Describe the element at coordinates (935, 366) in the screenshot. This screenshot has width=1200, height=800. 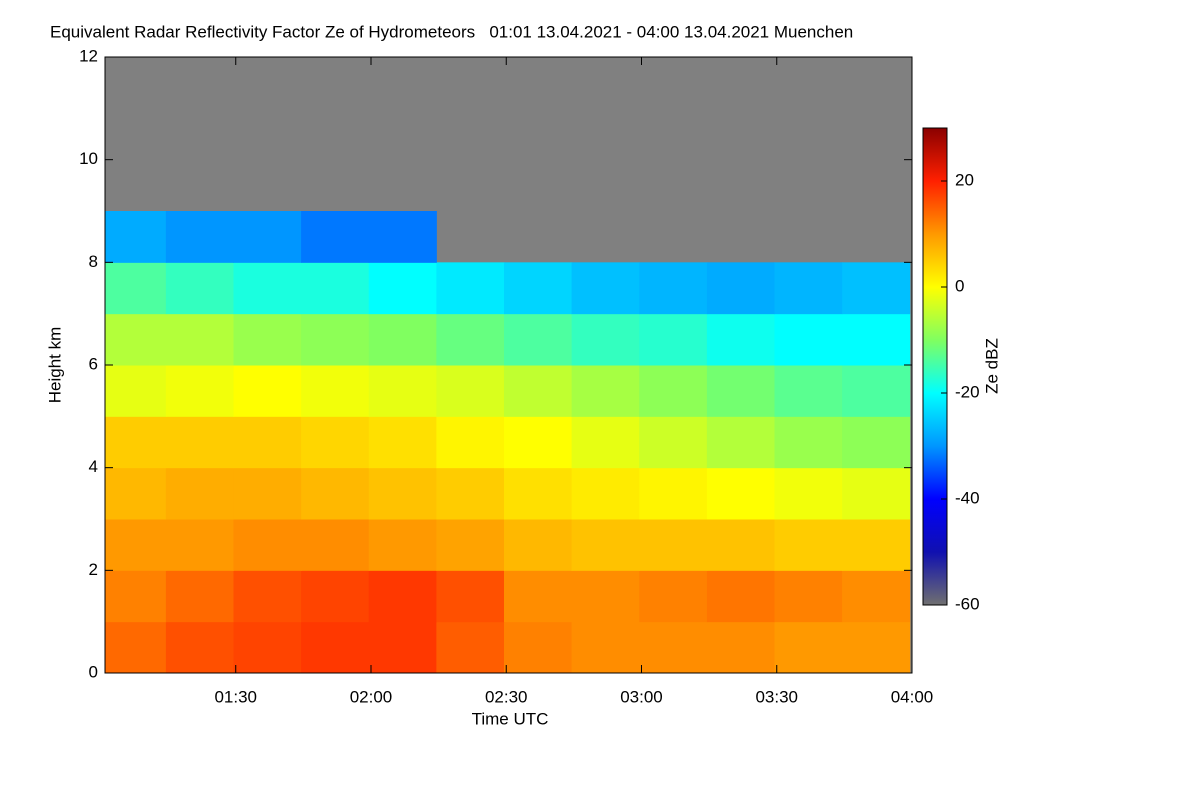
I see `colorbar` at that location.